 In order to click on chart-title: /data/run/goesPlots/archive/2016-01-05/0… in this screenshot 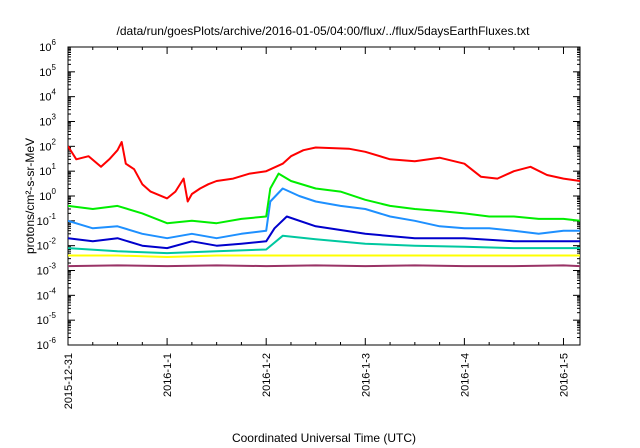, I will do `click(324, 31)`.